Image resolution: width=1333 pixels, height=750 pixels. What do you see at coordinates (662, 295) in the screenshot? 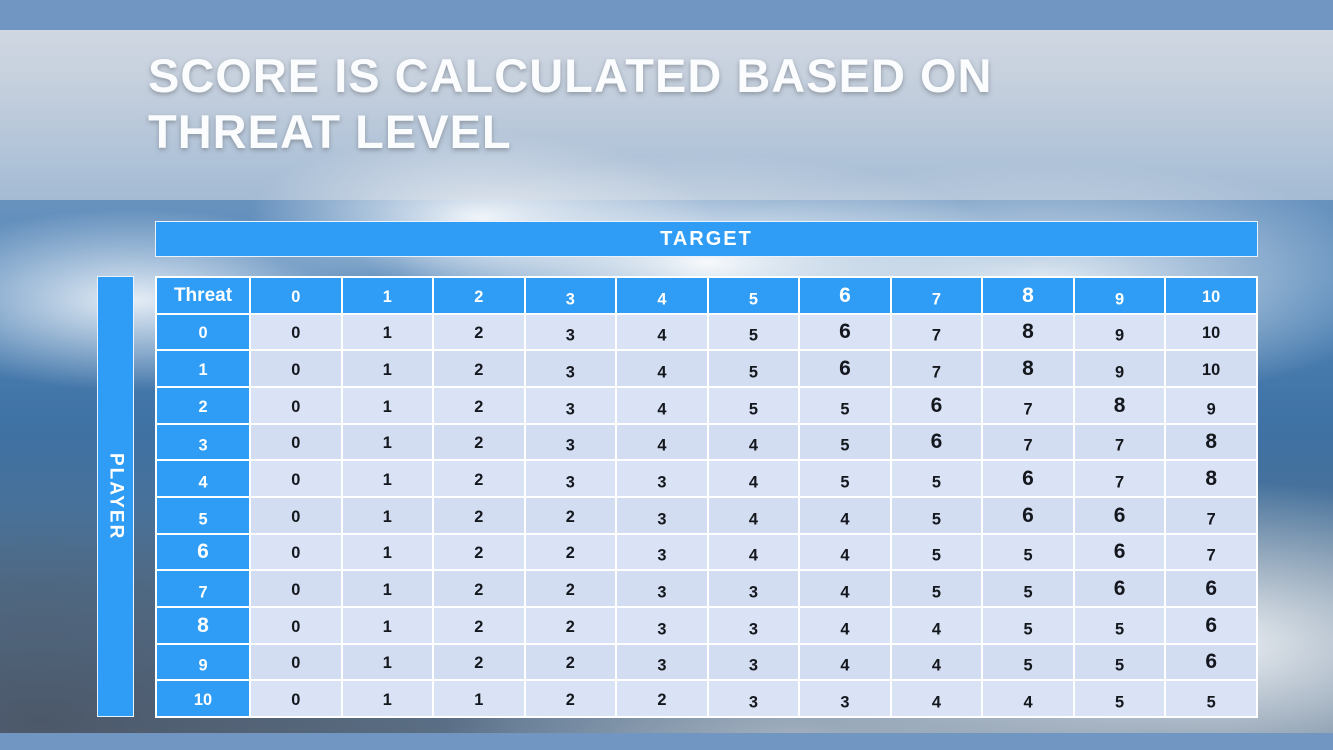
I see `col-header-cell: 4` at bounding box center [662, 295].